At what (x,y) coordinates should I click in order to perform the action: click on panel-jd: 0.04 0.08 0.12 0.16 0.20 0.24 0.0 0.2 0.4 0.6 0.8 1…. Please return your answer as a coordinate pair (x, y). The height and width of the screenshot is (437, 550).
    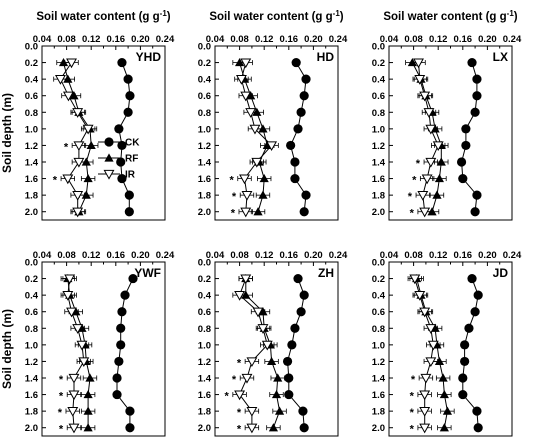
    Looking at the image, I should click on (447, 343).